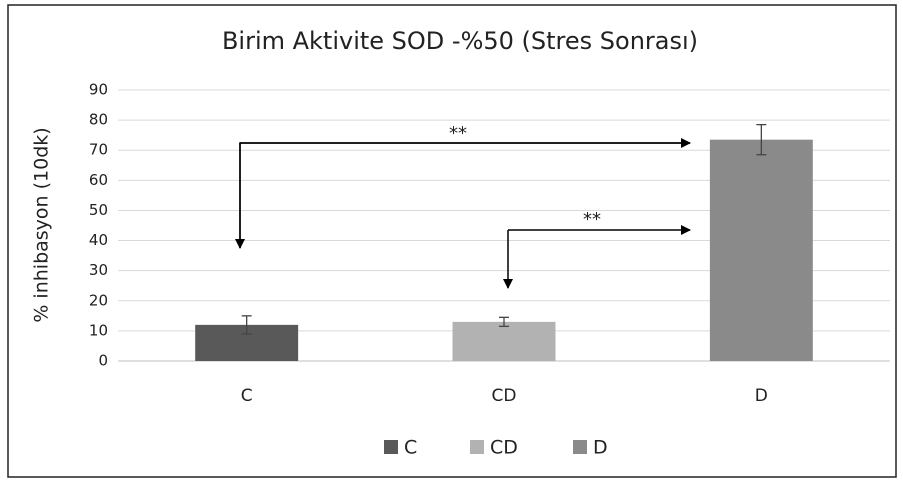 This screenshot has height=483, width=903. What do you see at coordinates (410, 448) in the screenshot?
I see `legend-label: C` at bounding box center [410, 448].